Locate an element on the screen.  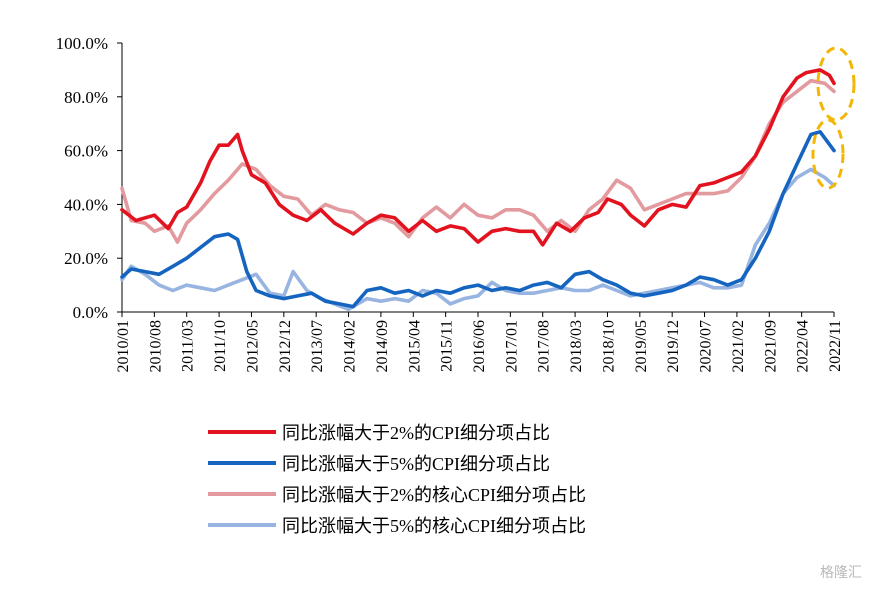
x-tick-label: 2019/12 is located at coordinates (673, 346).